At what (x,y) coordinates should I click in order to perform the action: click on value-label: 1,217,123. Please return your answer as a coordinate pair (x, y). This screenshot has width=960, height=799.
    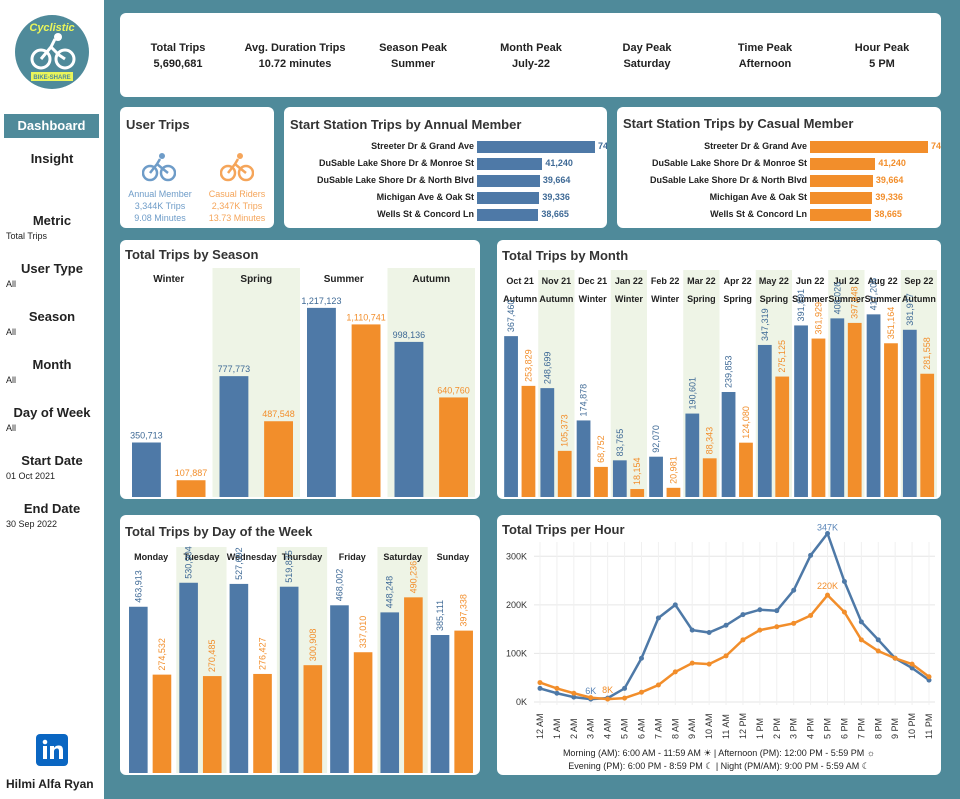
    Looking at the image, I should click on (321, 301).